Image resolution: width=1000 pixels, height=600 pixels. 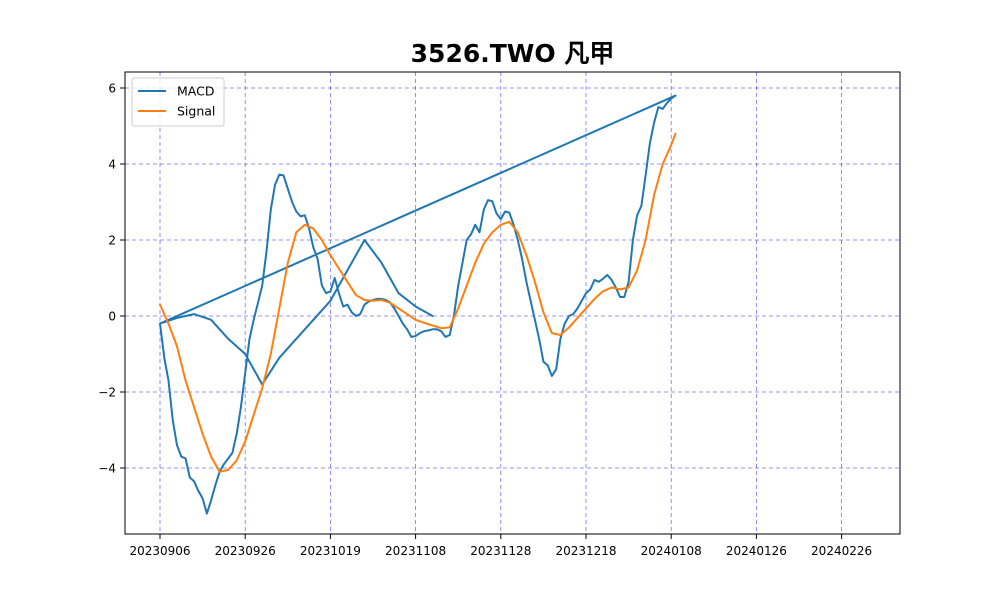 What do you see at coordinates (178, 102) in the screenshot?
I see `legend: MACD Signal` at bounding box center [178, 102].